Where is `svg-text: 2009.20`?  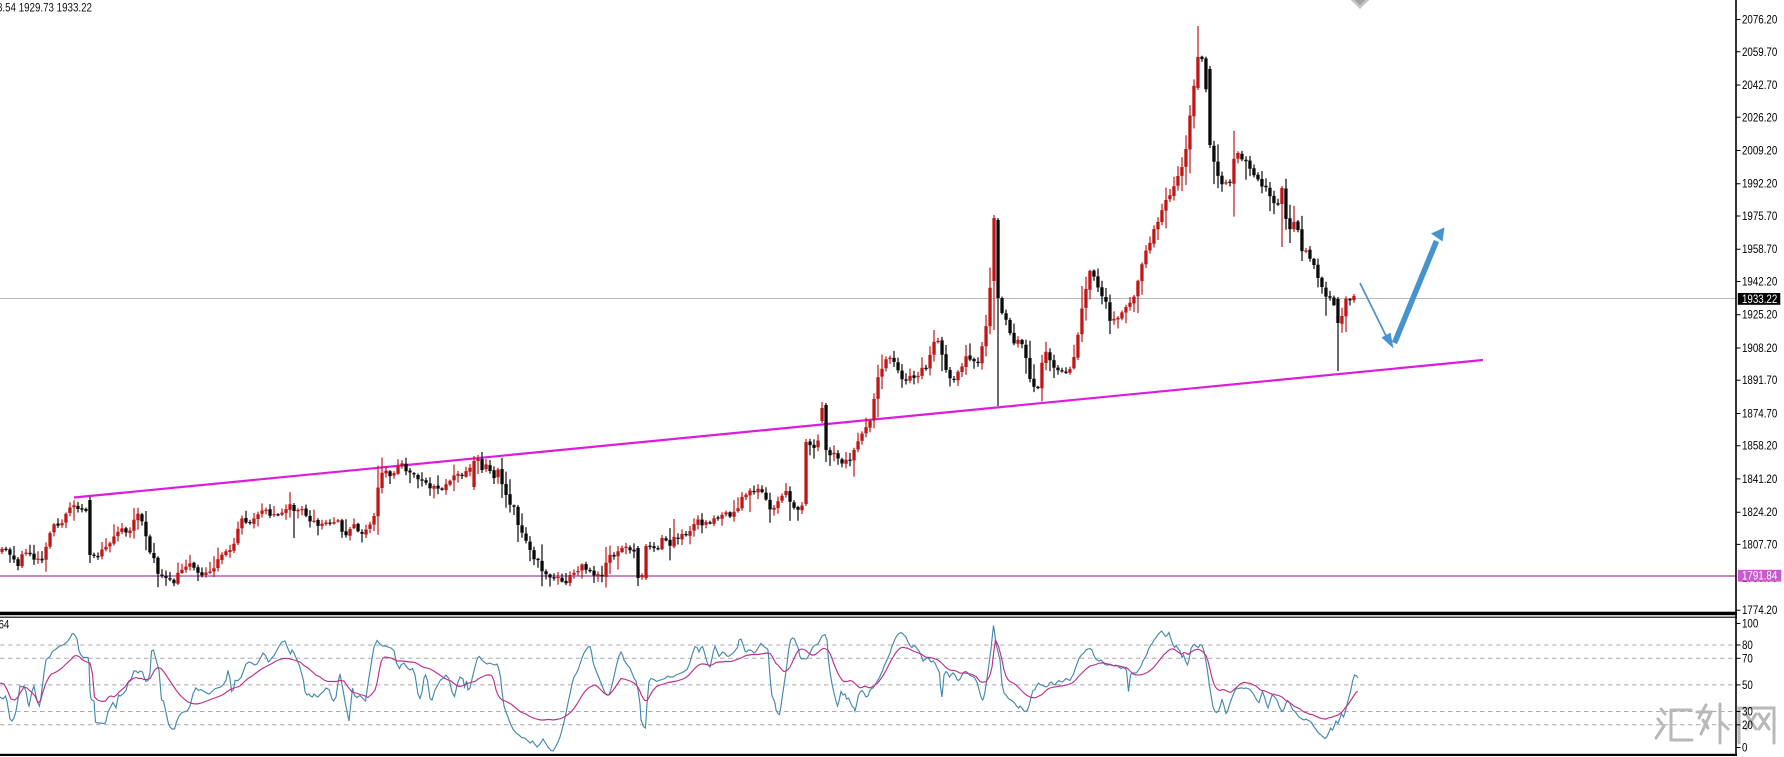 svg-text: 2009.20 is located at coordinates (1759, 151).